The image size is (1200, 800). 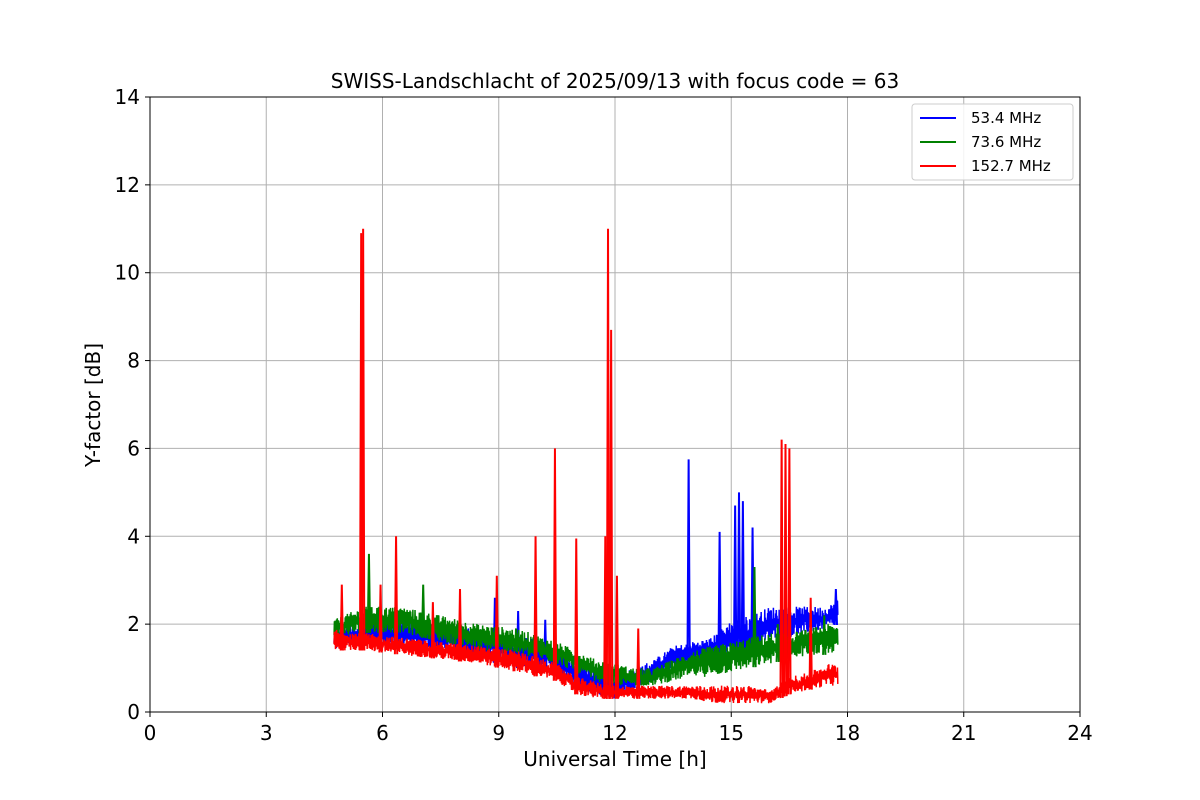 What do you see at coordinates (133, 448) in the screenshot?
I see `y-tick-label: 6` at bounding box center [133, 448].